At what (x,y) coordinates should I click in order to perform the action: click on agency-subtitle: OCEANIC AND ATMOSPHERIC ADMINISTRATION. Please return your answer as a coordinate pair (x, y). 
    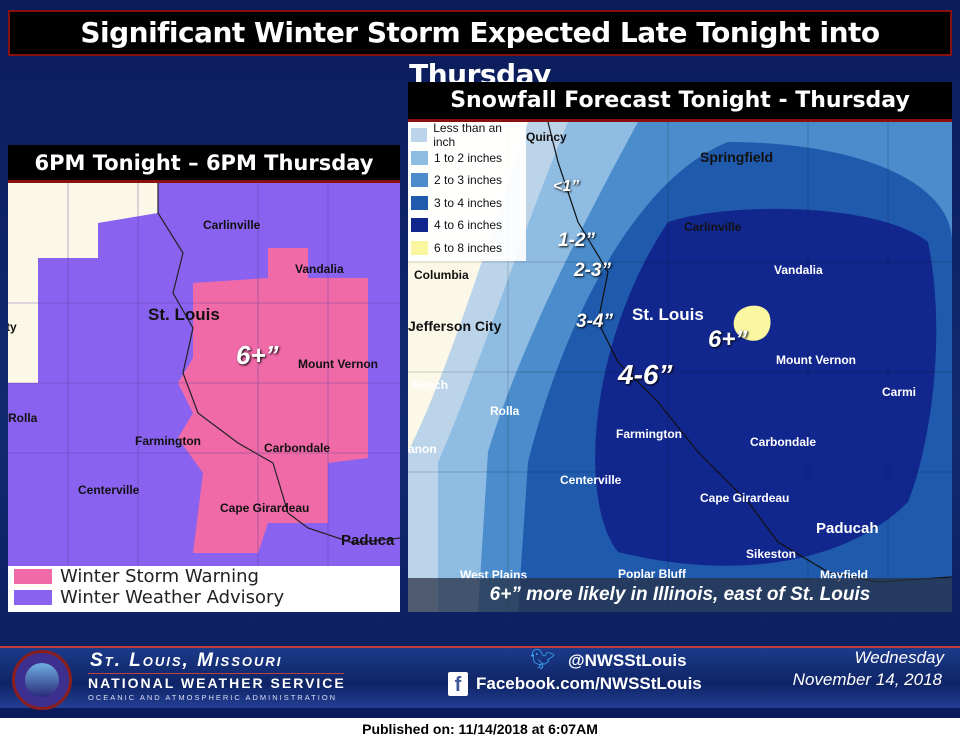
    Looking at the image, I should click on (213, 697).